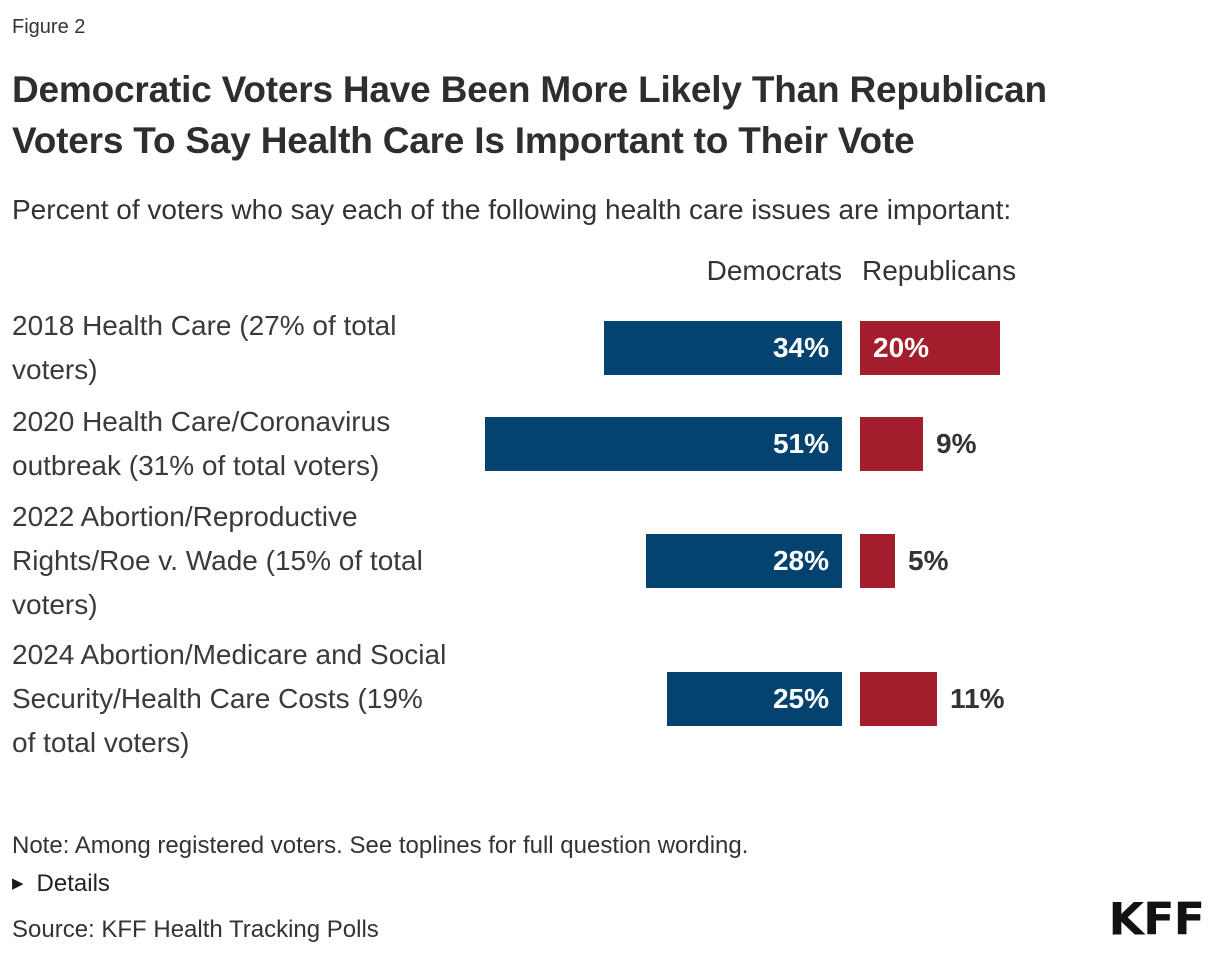 This screenshot has height=956, width=1220. I want to click on democrats-bar: 28%, so click(744, 561).